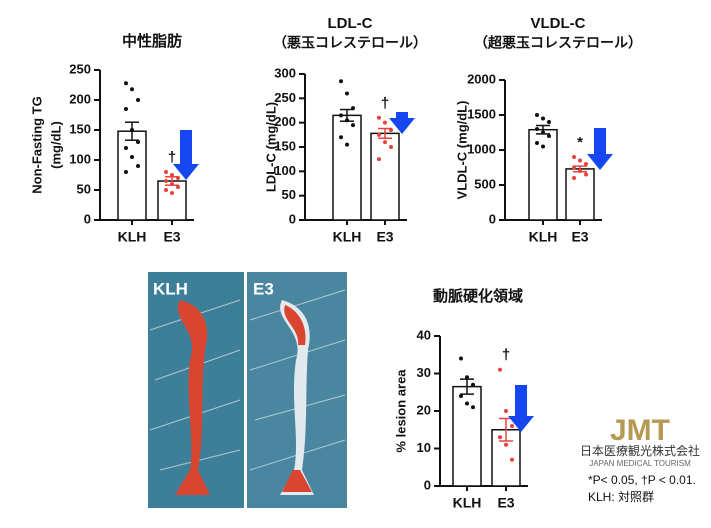 This screenshot has width=711, height=528. I want to click on y-tick-label: 1500, so click(481, 113).